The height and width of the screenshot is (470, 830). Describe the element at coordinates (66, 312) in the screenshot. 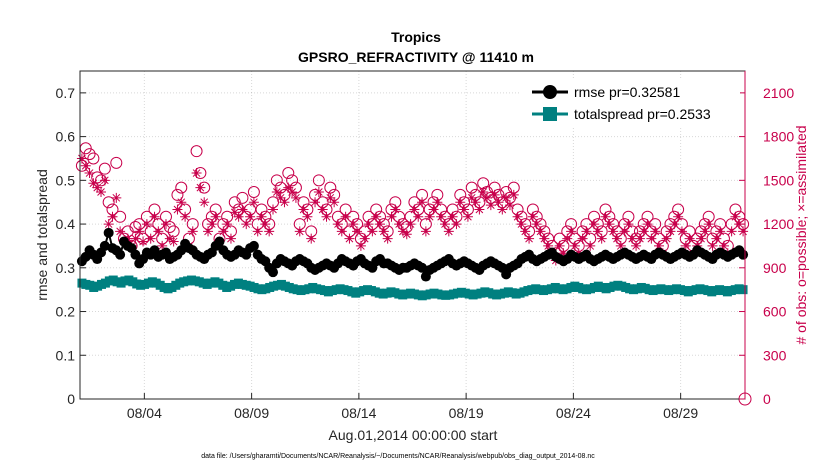

I see `y-tick-label: 0.2` at that location.